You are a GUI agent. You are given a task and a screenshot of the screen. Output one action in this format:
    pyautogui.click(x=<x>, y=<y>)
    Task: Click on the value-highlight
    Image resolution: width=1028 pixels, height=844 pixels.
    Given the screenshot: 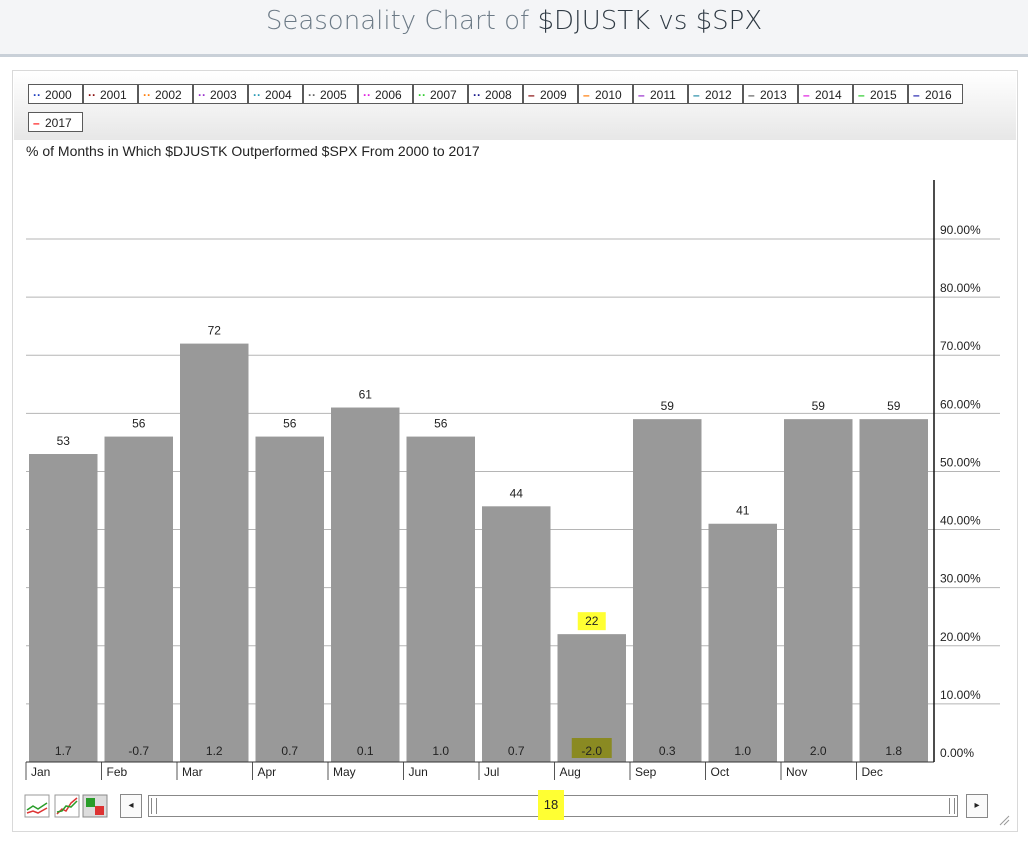 What is the action you would take?
    pyautogui.click(x=591, y=621)
    